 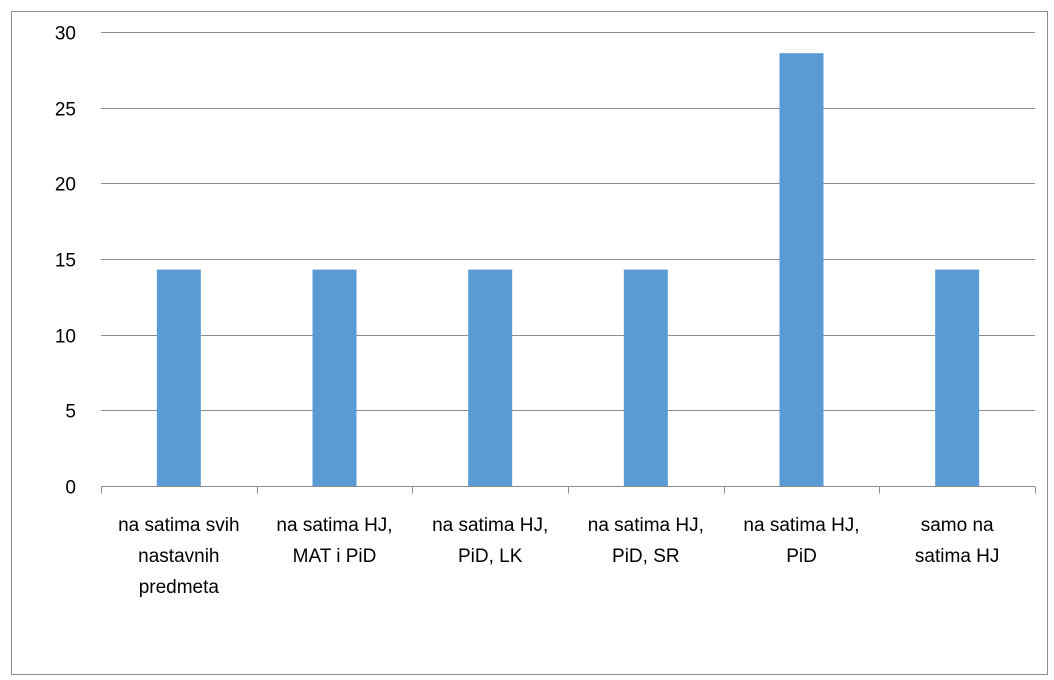 What do you see at coordinates (65, 34) in the screenshot?
I see `y-tick-label: 30` at bounding box center [65, 34].